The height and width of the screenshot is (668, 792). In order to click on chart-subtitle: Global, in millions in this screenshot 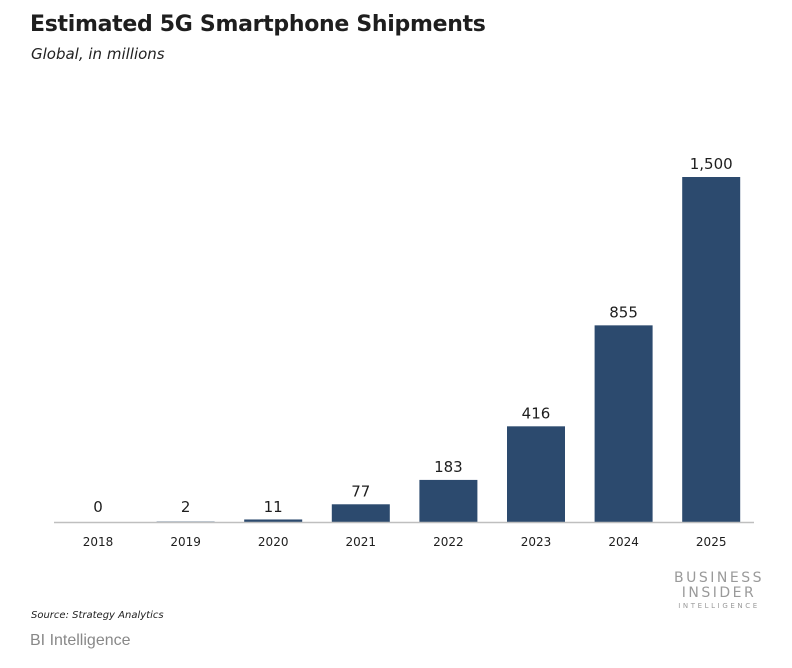, I will do `click(98, 54)`.